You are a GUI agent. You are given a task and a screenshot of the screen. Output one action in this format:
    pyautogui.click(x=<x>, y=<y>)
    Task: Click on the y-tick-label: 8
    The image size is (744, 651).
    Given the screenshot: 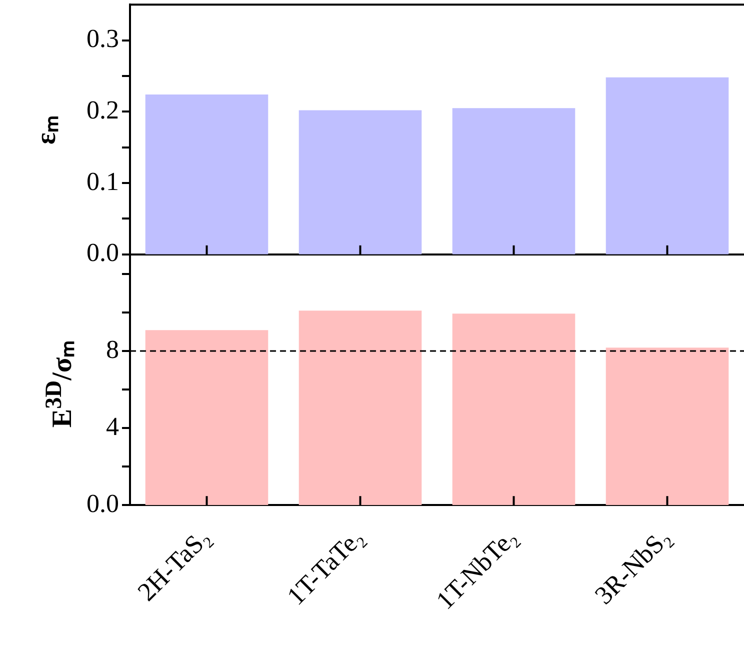 What is the action you would take?
    pyautogui.click(x=112, y=349)
    